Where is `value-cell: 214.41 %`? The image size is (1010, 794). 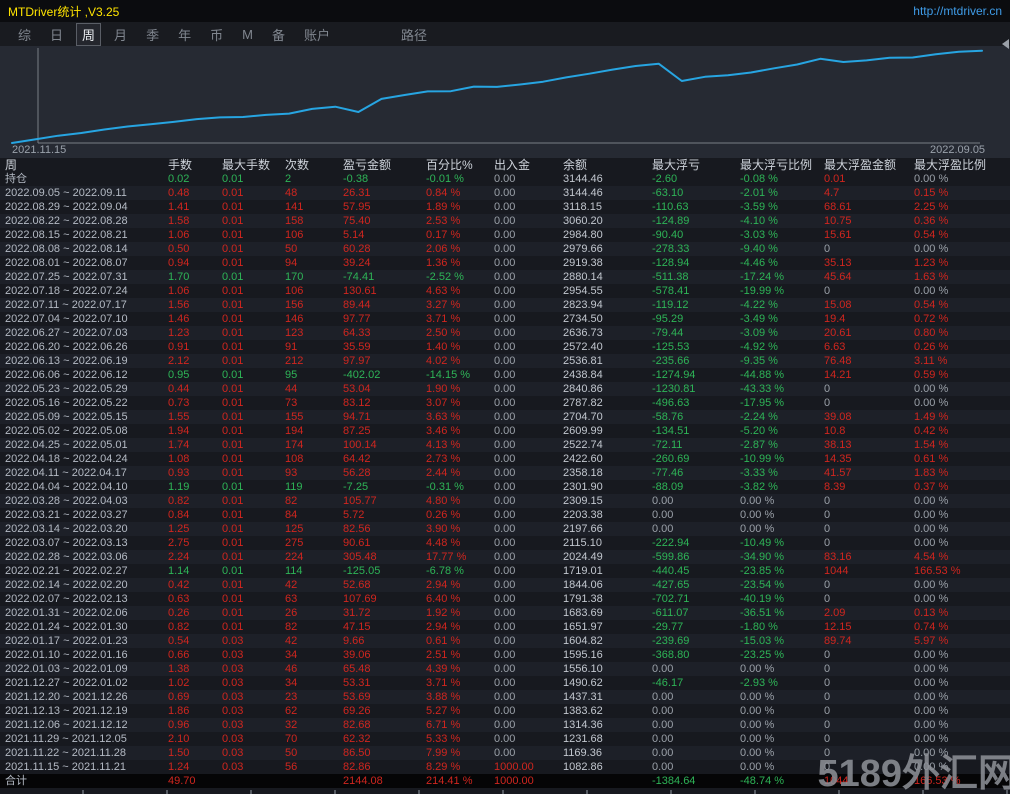 value-cell: 214.41 % is located at coordinates (449, 781).